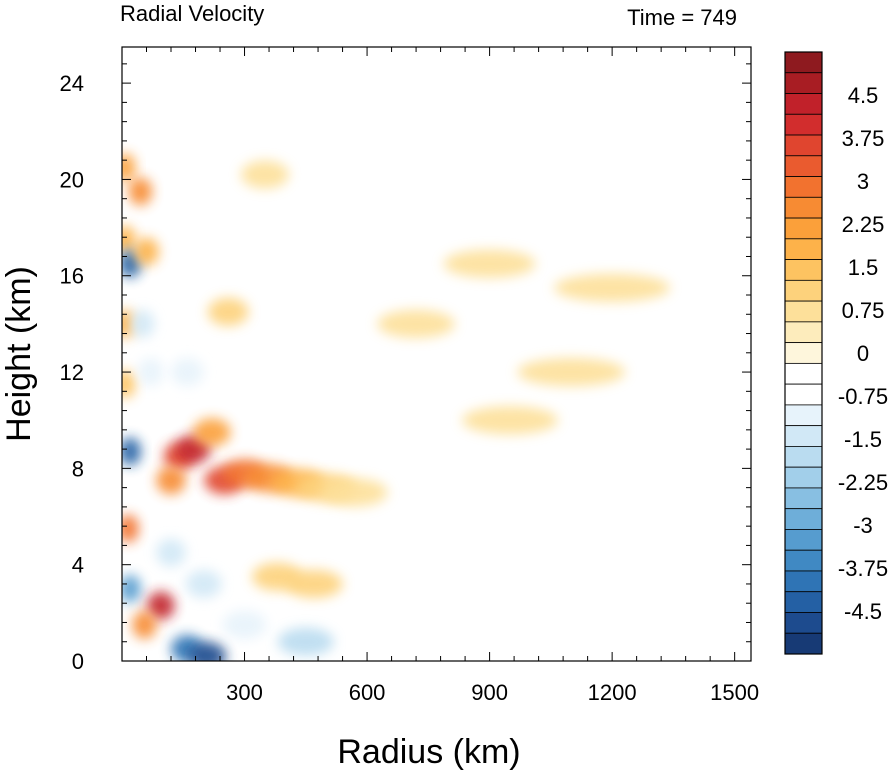 The image size is (895, 774). What do you see at coordinates (734, 692) in the screenshot?
I see `x-tick-label: 1500` at bounding box center [734, 692].